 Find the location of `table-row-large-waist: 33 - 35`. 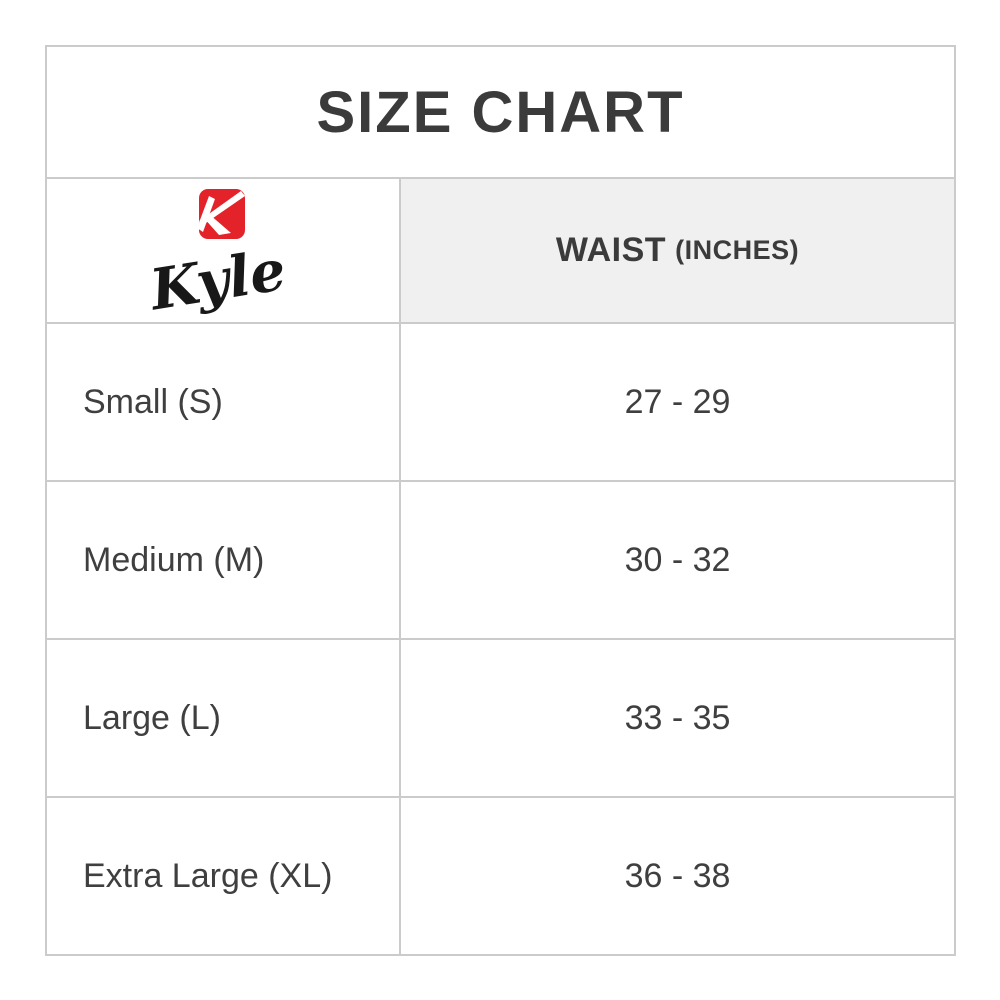

table-row-large-waist: 33 - 35 is located at coordinates (676, 717).